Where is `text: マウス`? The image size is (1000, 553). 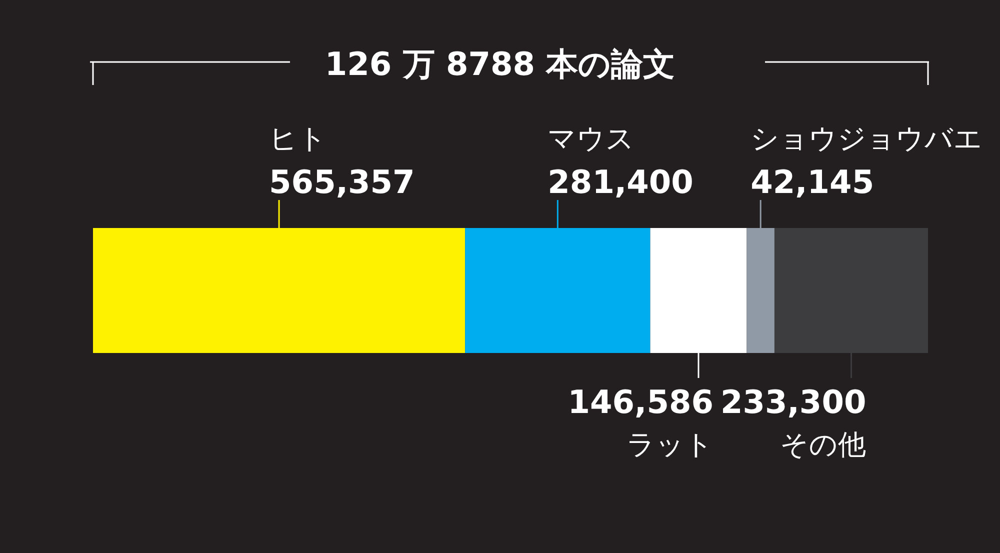
text: マウス is located at coordinates (591, 138).